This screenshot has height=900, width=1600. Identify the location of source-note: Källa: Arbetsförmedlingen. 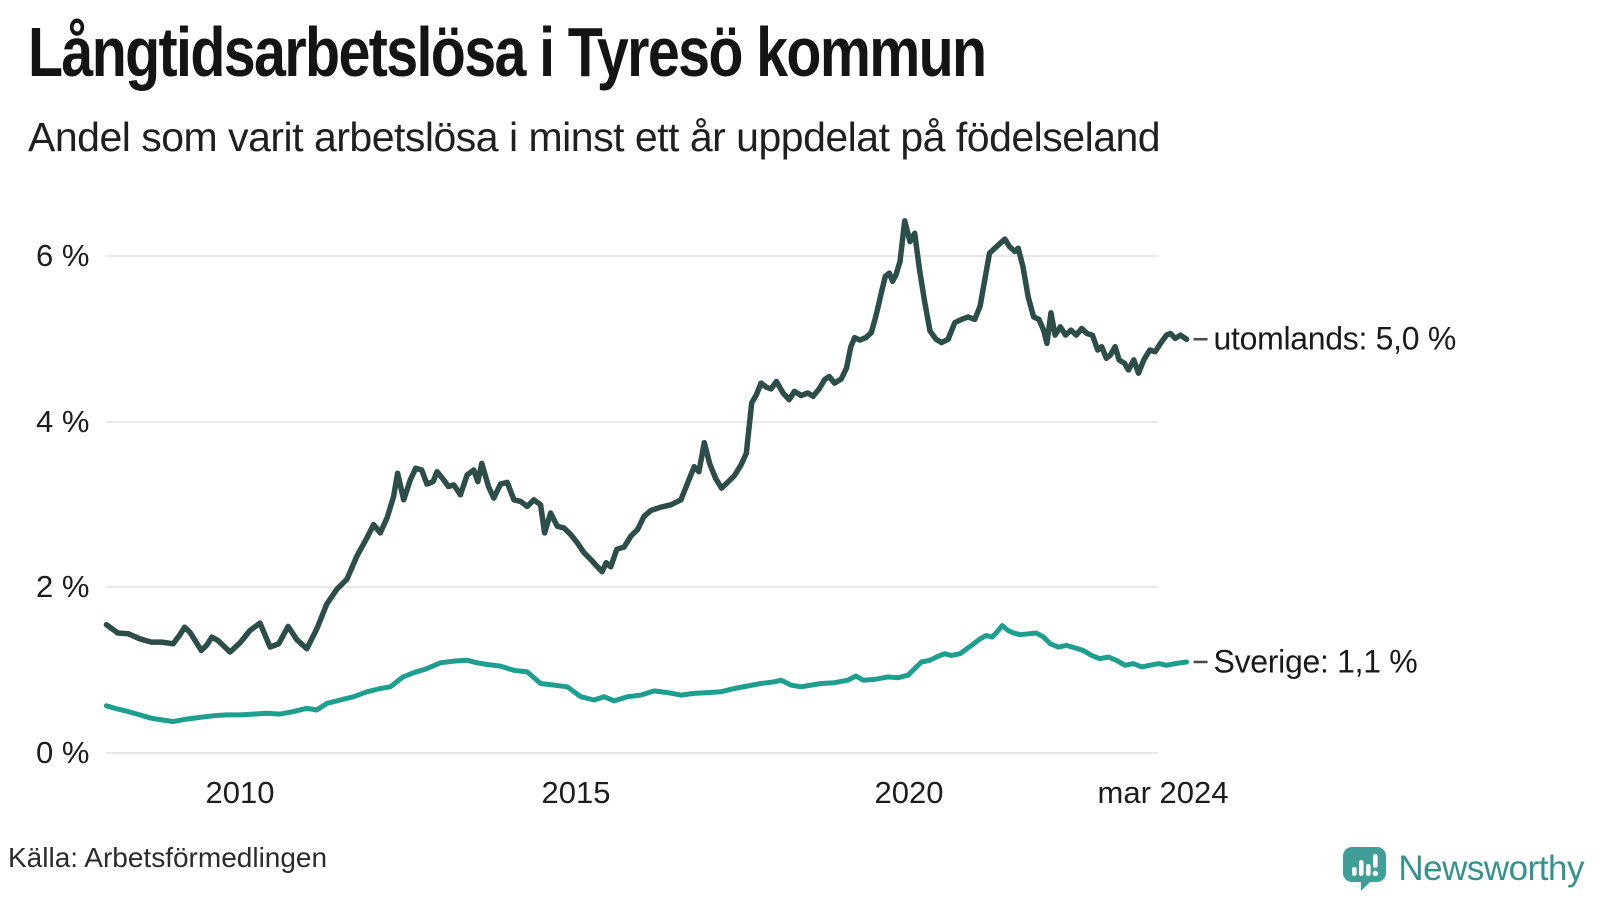
(168, 857).